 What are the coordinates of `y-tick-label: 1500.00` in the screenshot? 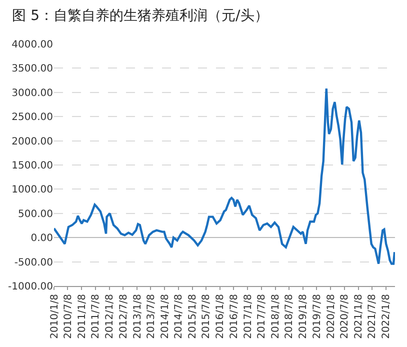 It's located at (32, 166).